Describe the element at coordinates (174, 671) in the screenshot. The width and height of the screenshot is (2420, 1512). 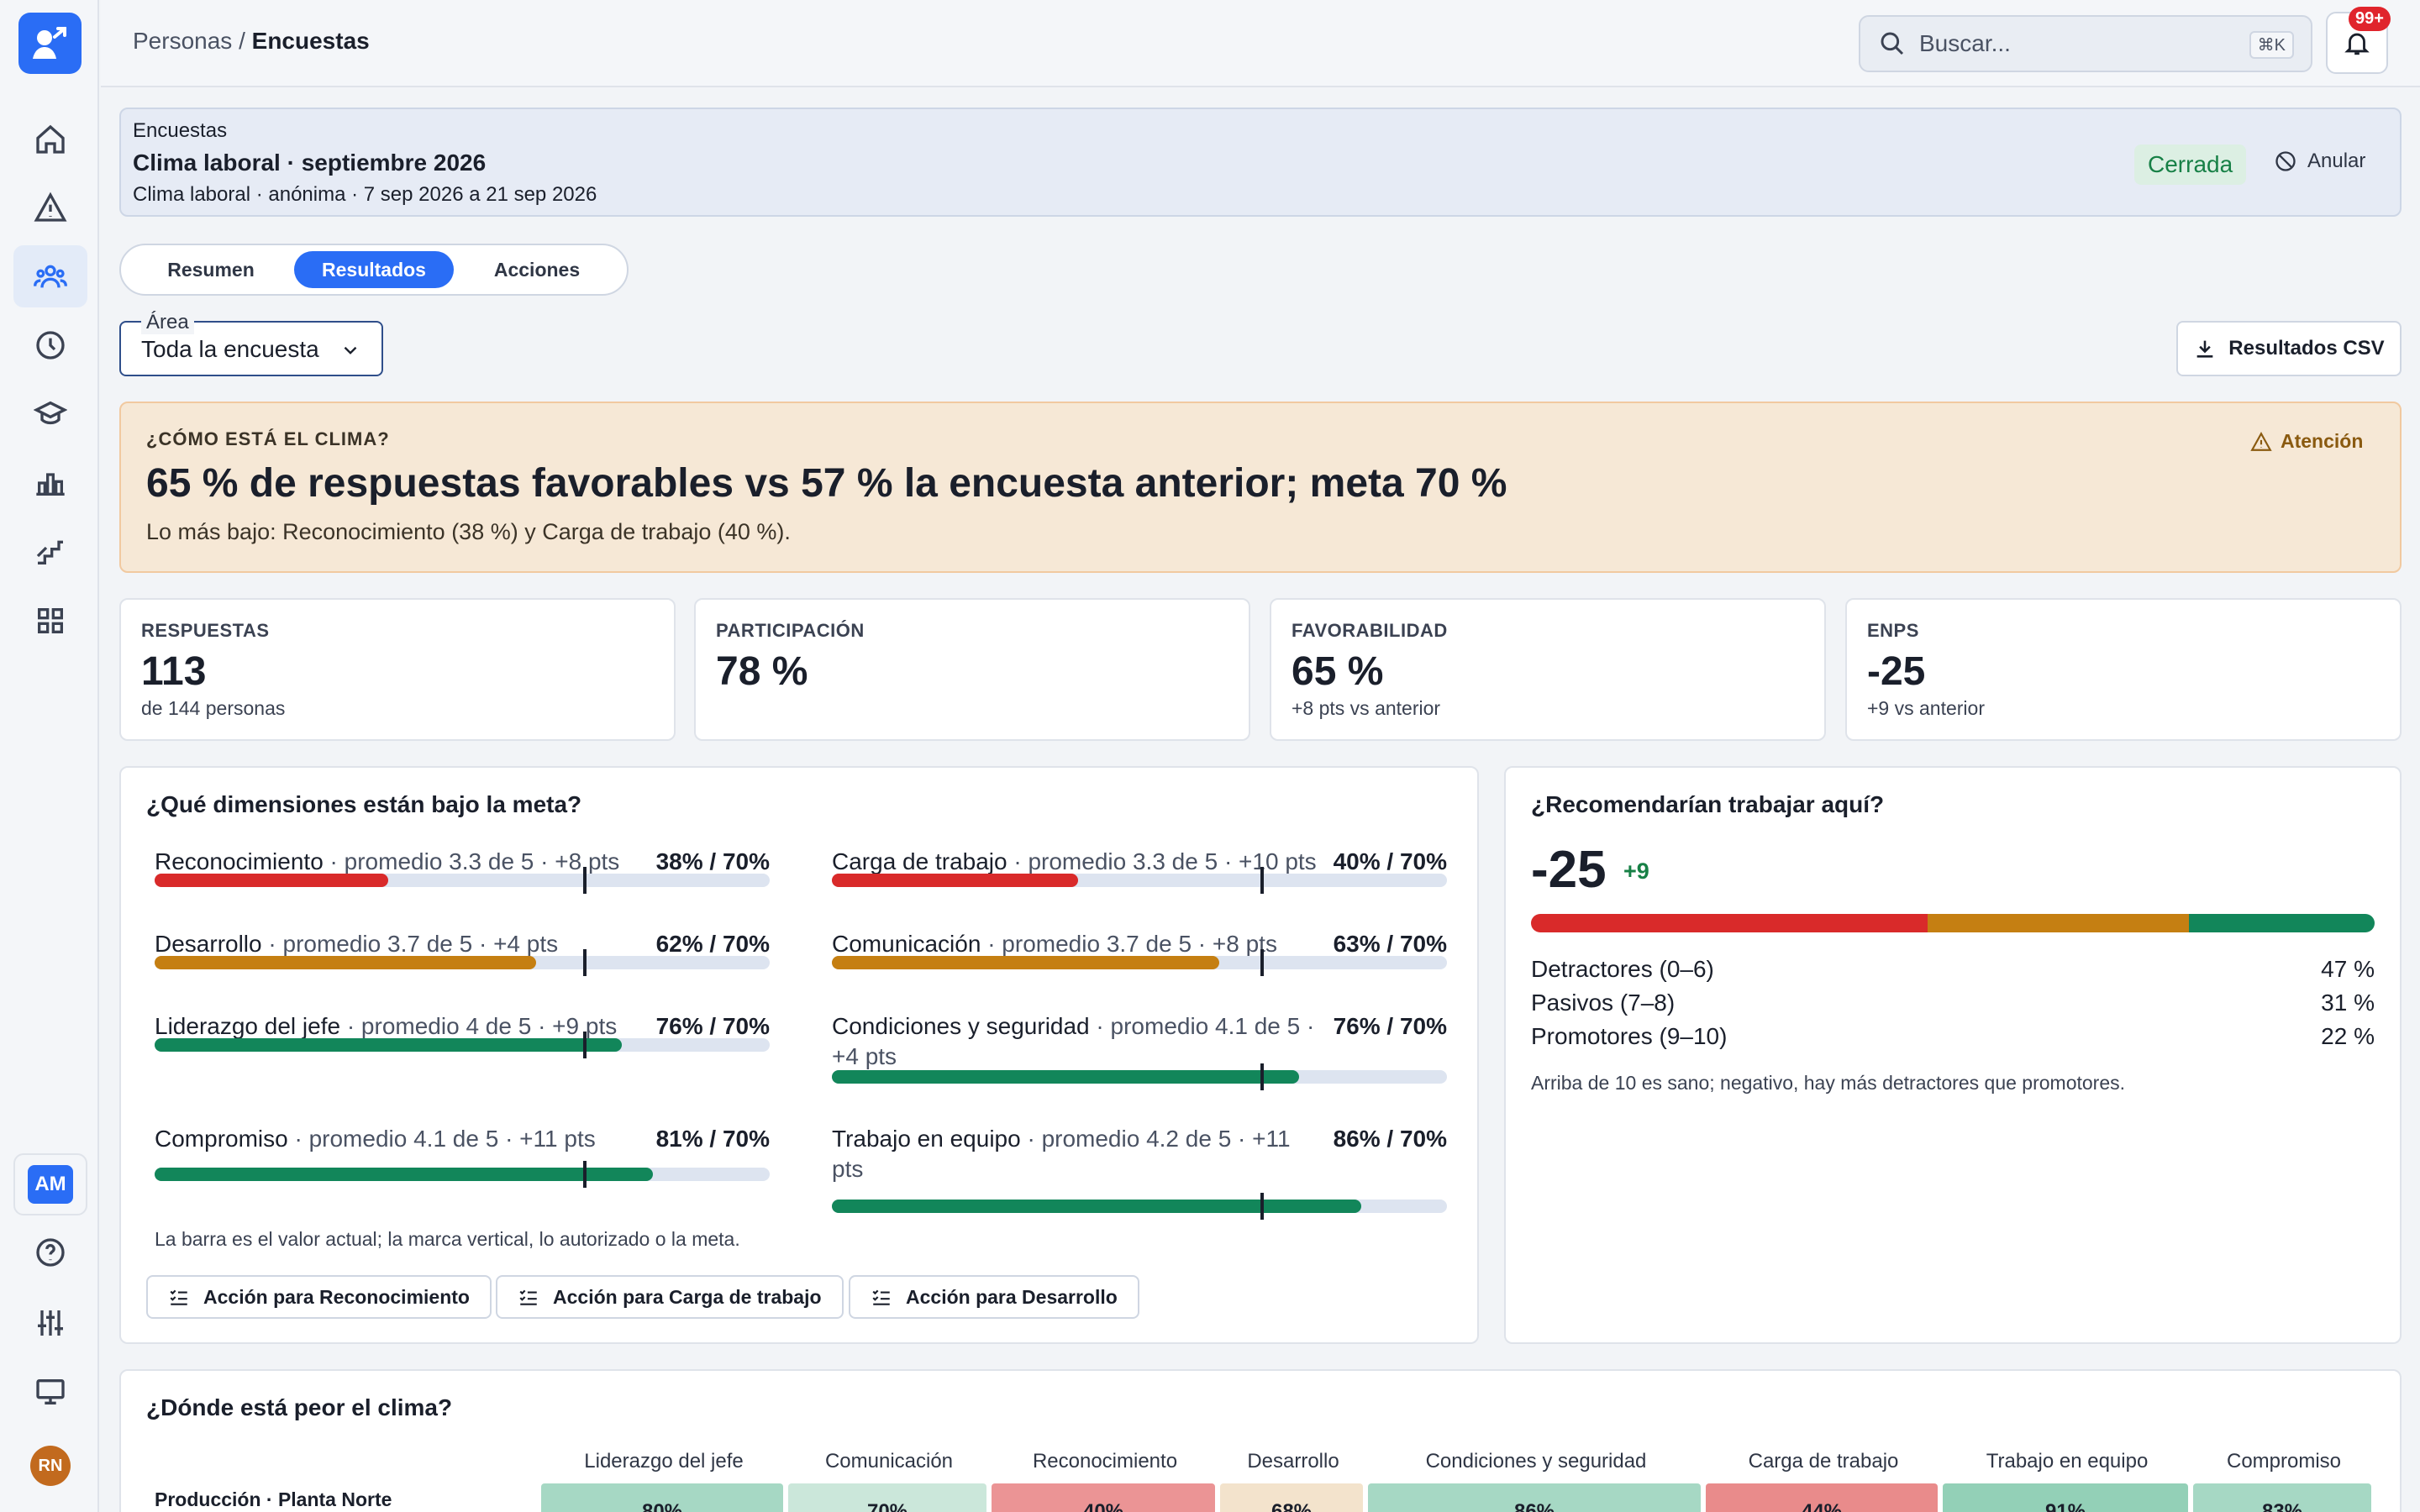
I see `kpi-value: 113` at that location.